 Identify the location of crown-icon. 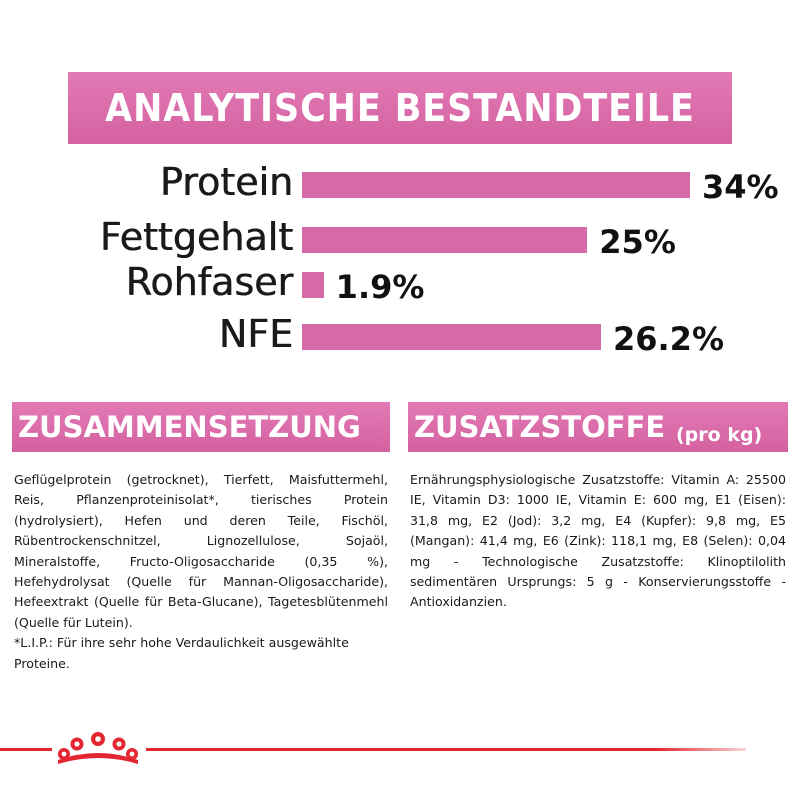
(98, 748).